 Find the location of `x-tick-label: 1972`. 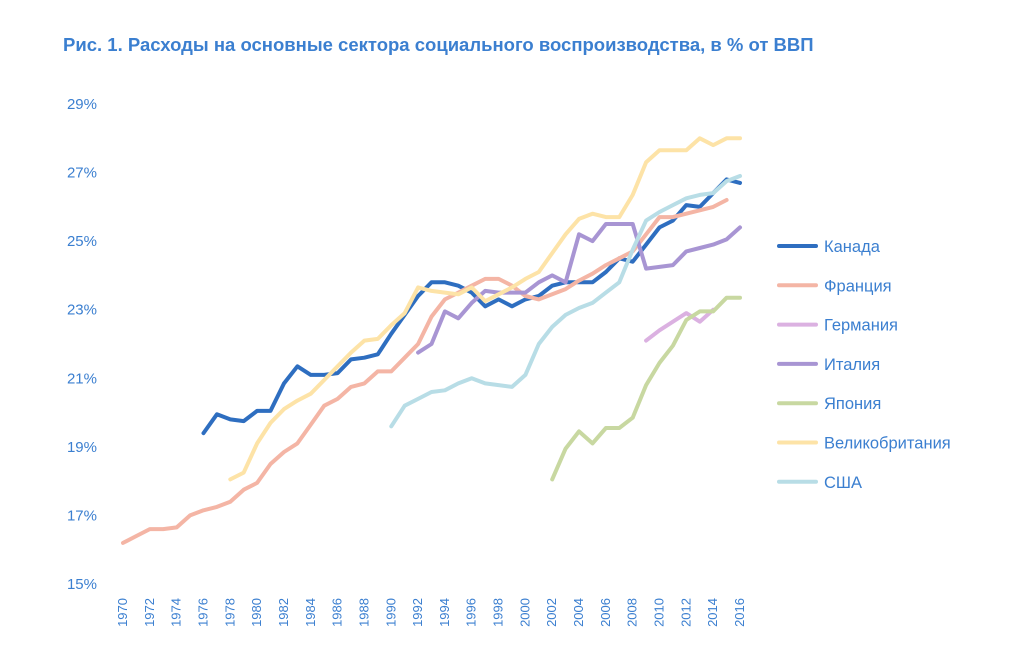

x-tick-label: 1972 is located at coordinates (149, 612).